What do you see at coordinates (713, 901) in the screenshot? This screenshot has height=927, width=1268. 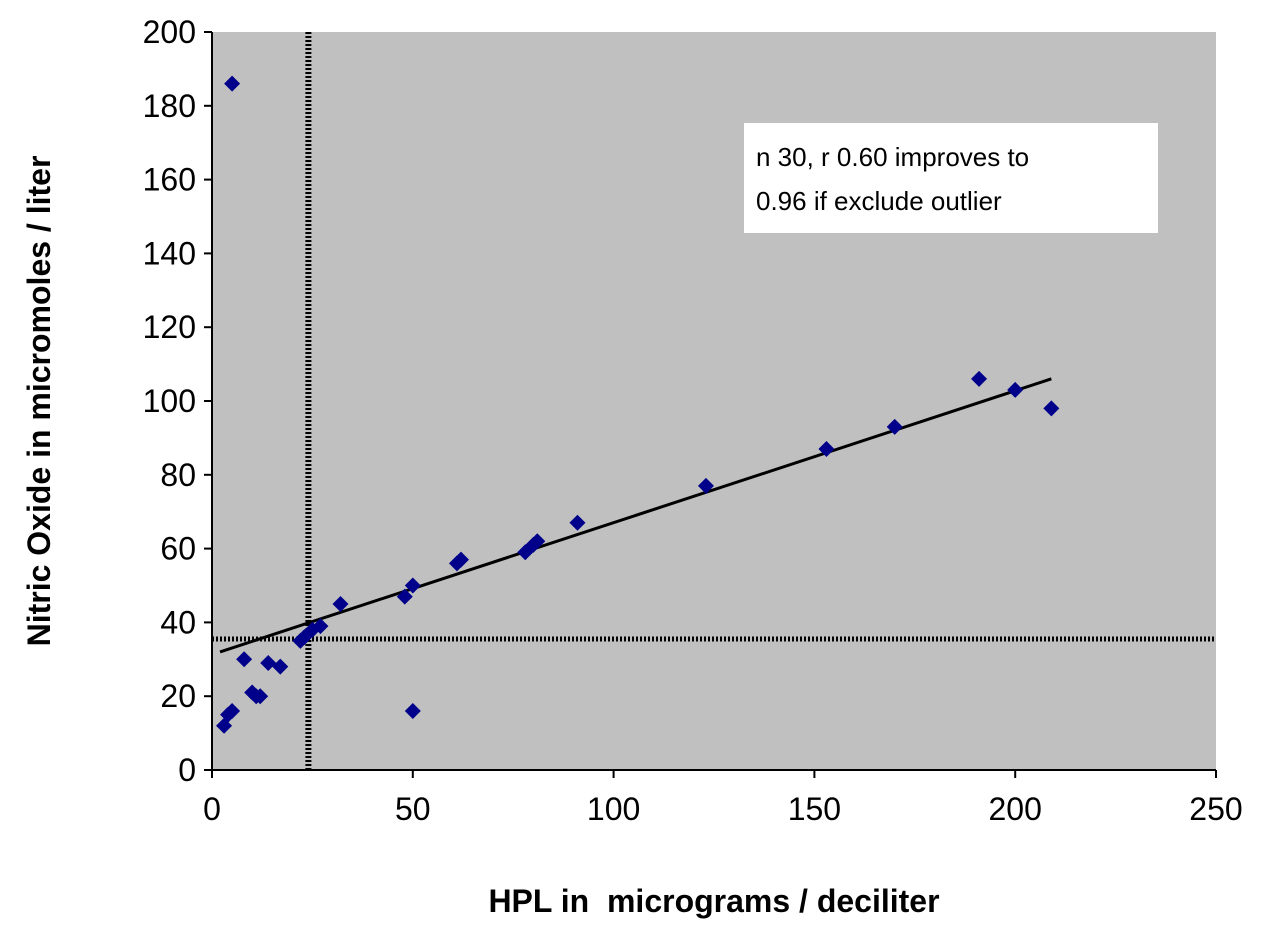 I see `x-axis-title: HPL in micrograms / deciliter` at bounding box center [713, 901].